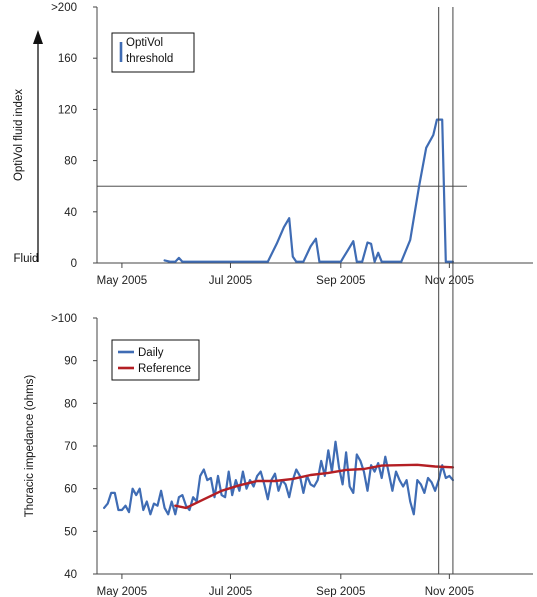  What do you see at coordinates (164, 369) in the screenshot?
I see `legend-label-reference: Reference` at bounding box center [164, 369].